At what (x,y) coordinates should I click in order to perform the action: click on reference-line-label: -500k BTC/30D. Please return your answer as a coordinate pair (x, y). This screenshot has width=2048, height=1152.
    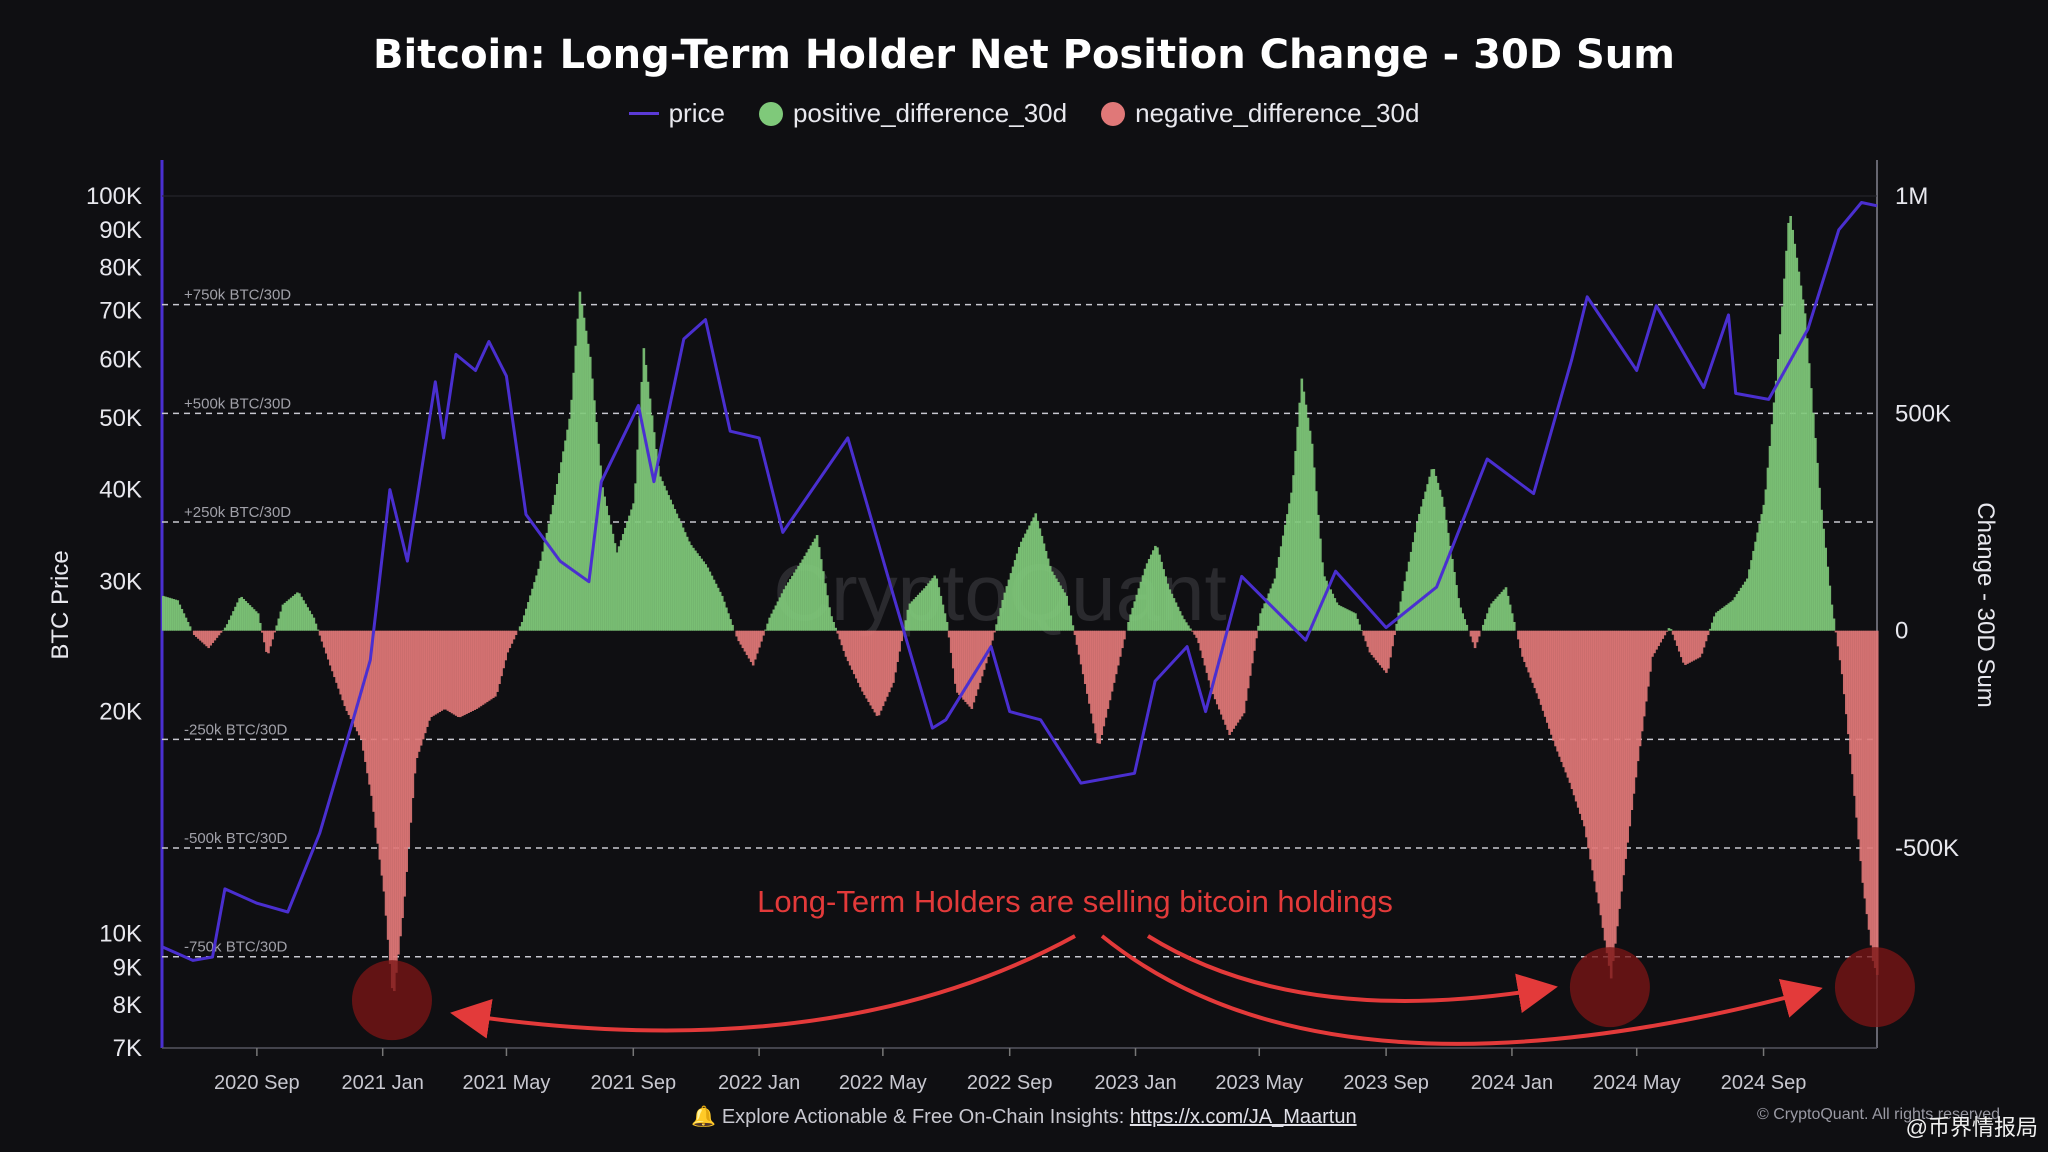
    Looking at the image, I should click on (236, 838).